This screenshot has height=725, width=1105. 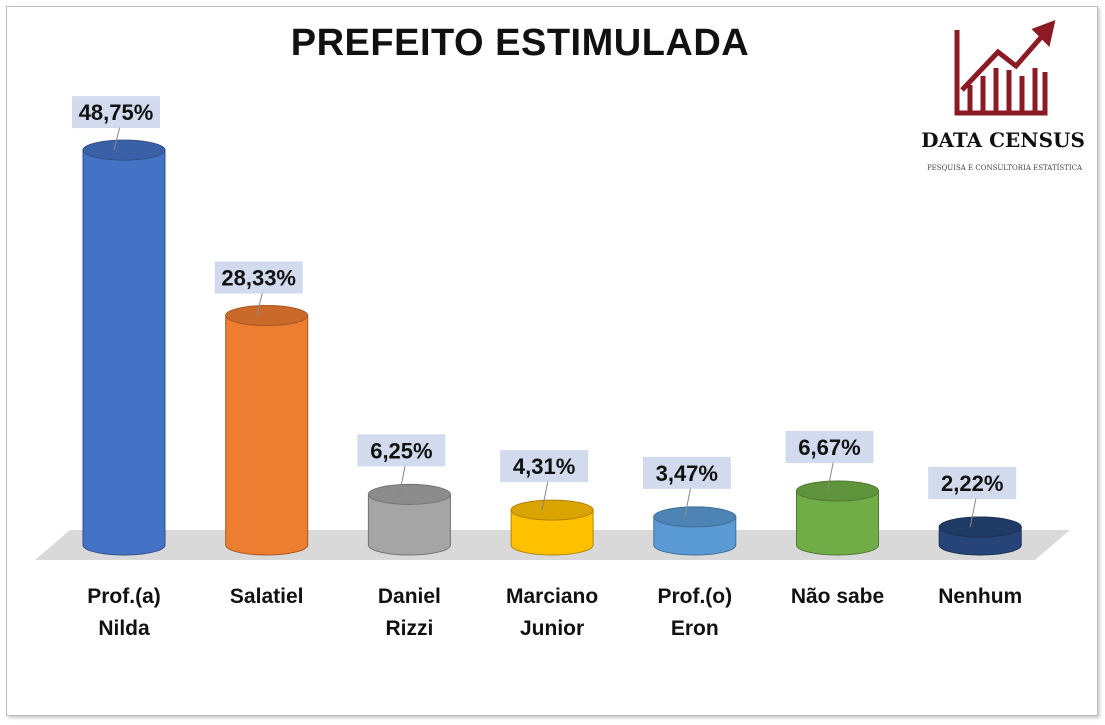 What do you see at coordinates (552, 596) in the screenshot?
I see `category-label: Marciano` at bounding box center [552, 596].